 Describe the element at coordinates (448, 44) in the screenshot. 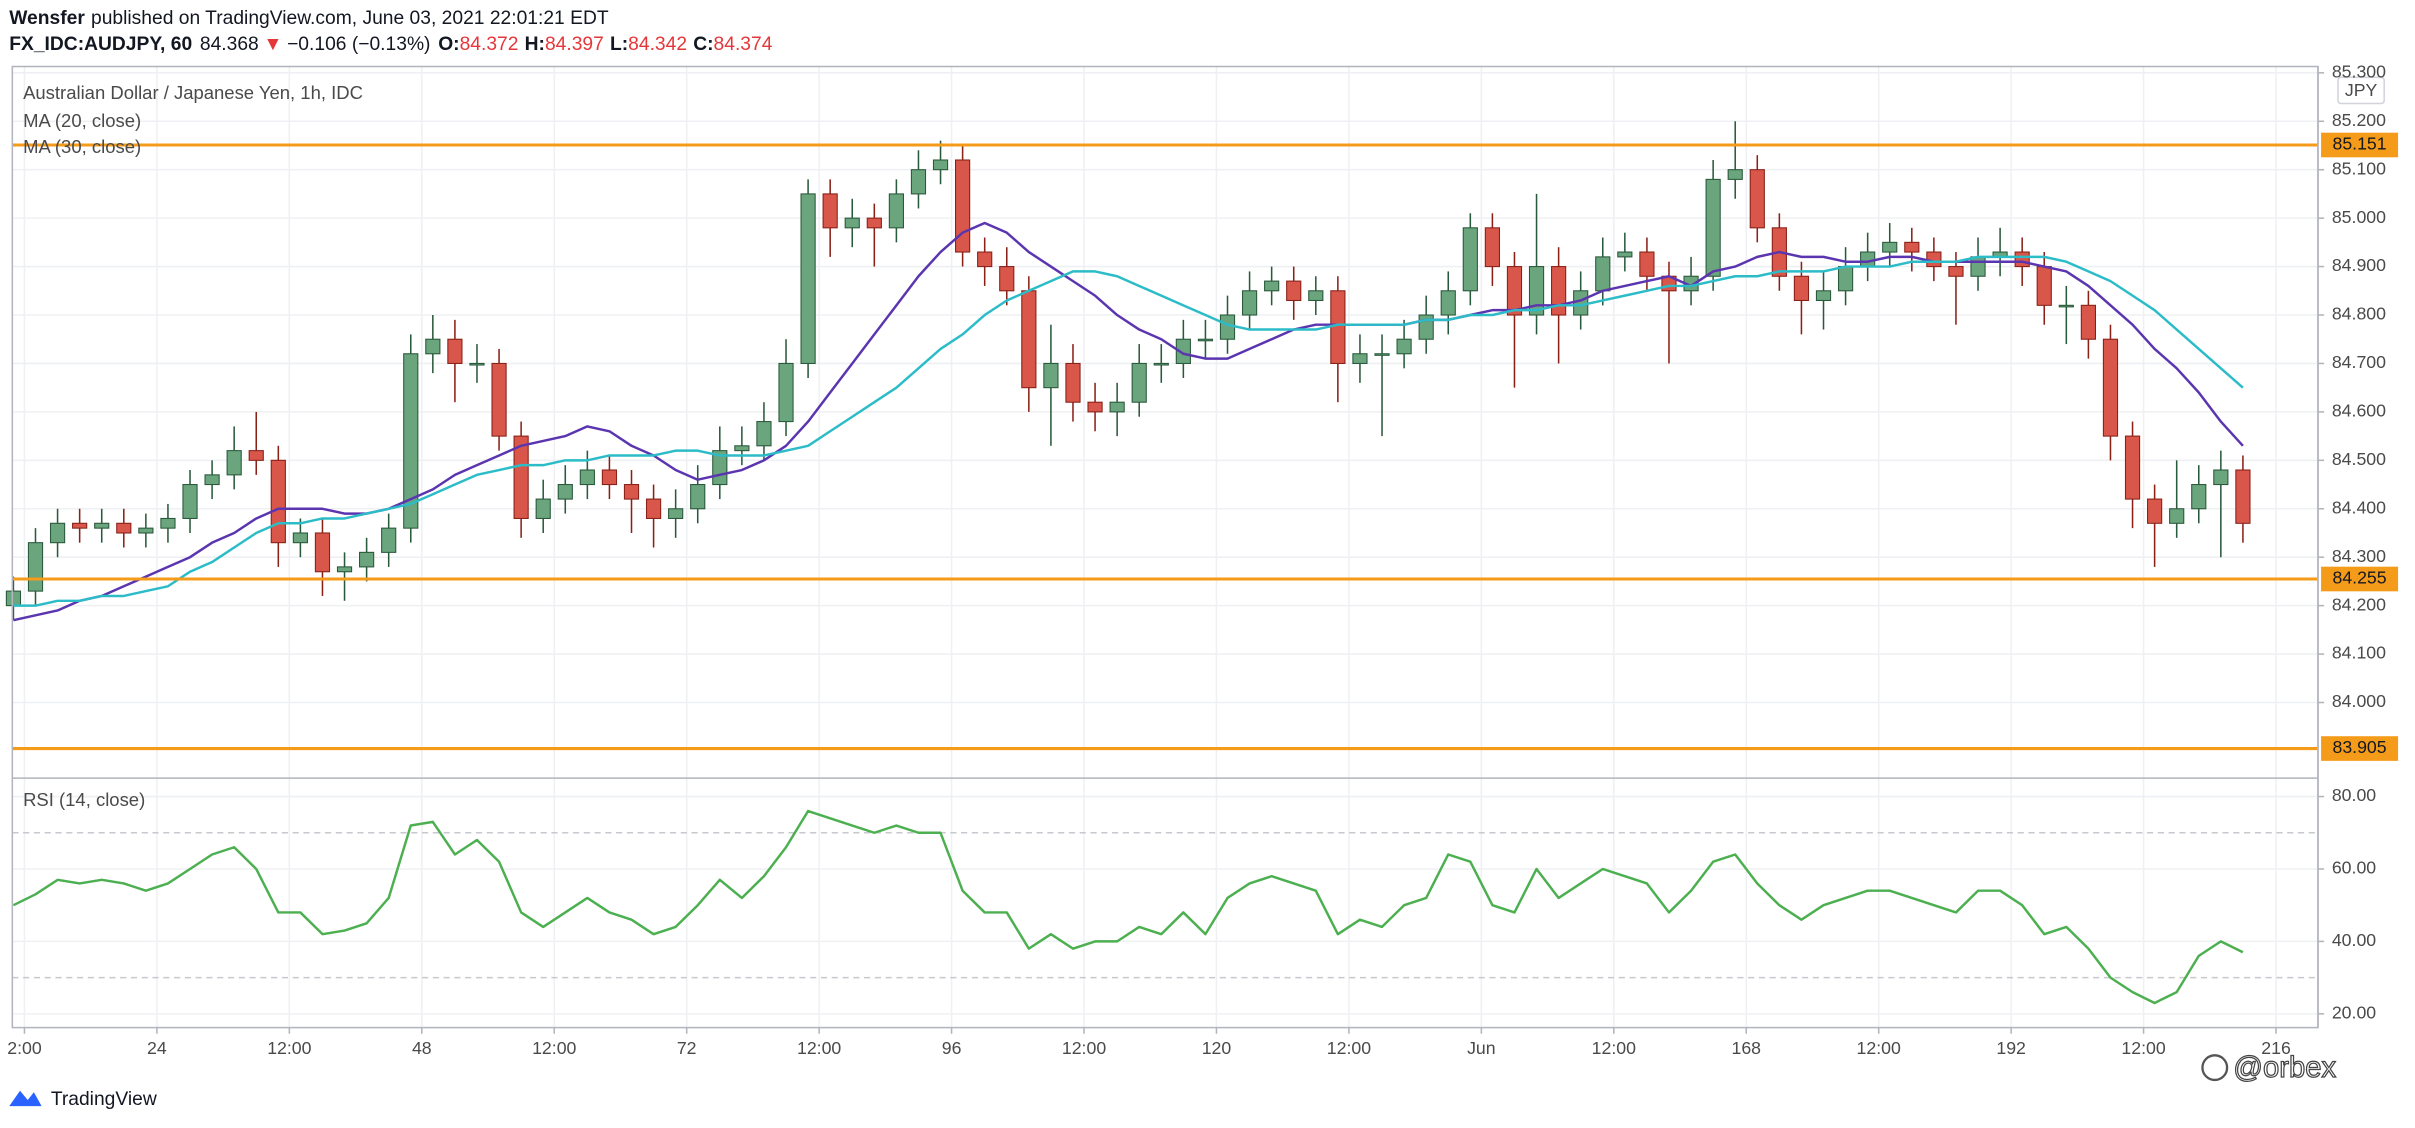

I see `ohlc-key: O:` at that location.